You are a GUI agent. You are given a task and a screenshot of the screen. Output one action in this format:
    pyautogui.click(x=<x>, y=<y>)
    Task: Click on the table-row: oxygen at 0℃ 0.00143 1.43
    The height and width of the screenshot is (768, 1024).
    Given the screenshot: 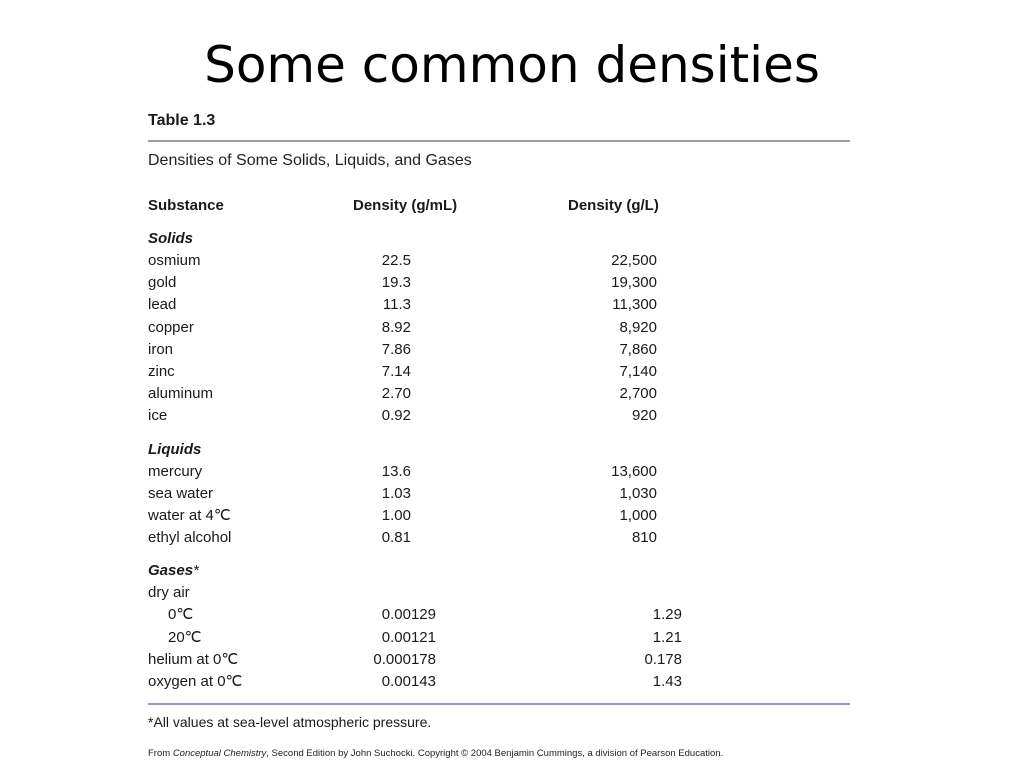 What is the action you would take?
    pyautogui.click(x=499, y=682)
    